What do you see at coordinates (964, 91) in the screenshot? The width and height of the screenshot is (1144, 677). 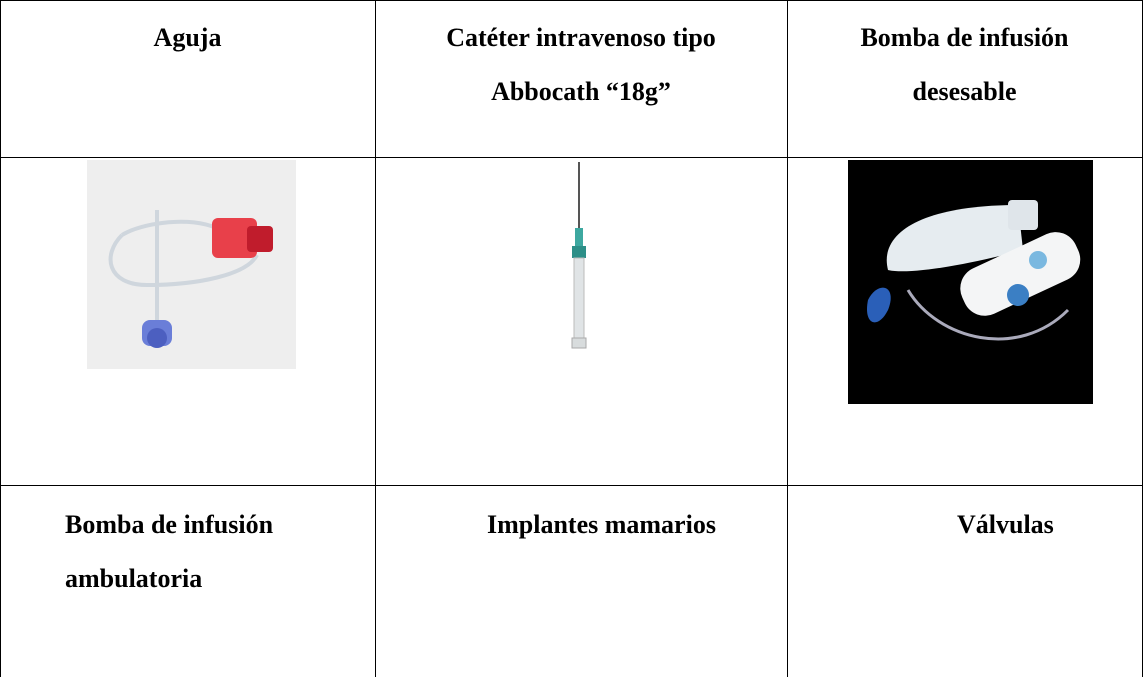 I see `cell-text: desesable` at bounding box center [964, 91].